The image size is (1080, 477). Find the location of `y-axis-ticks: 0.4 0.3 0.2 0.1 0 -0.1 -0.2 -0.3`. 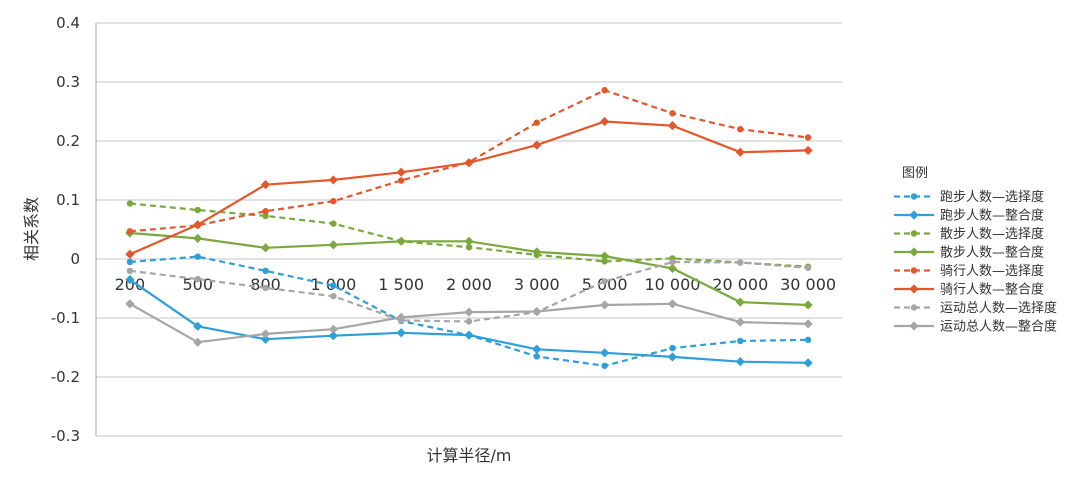

y-axis-ticks: 0.4 0.3 0.2 0.1 0 -0.1 -0.2 -0.3 is located at coordinates (65, 229).